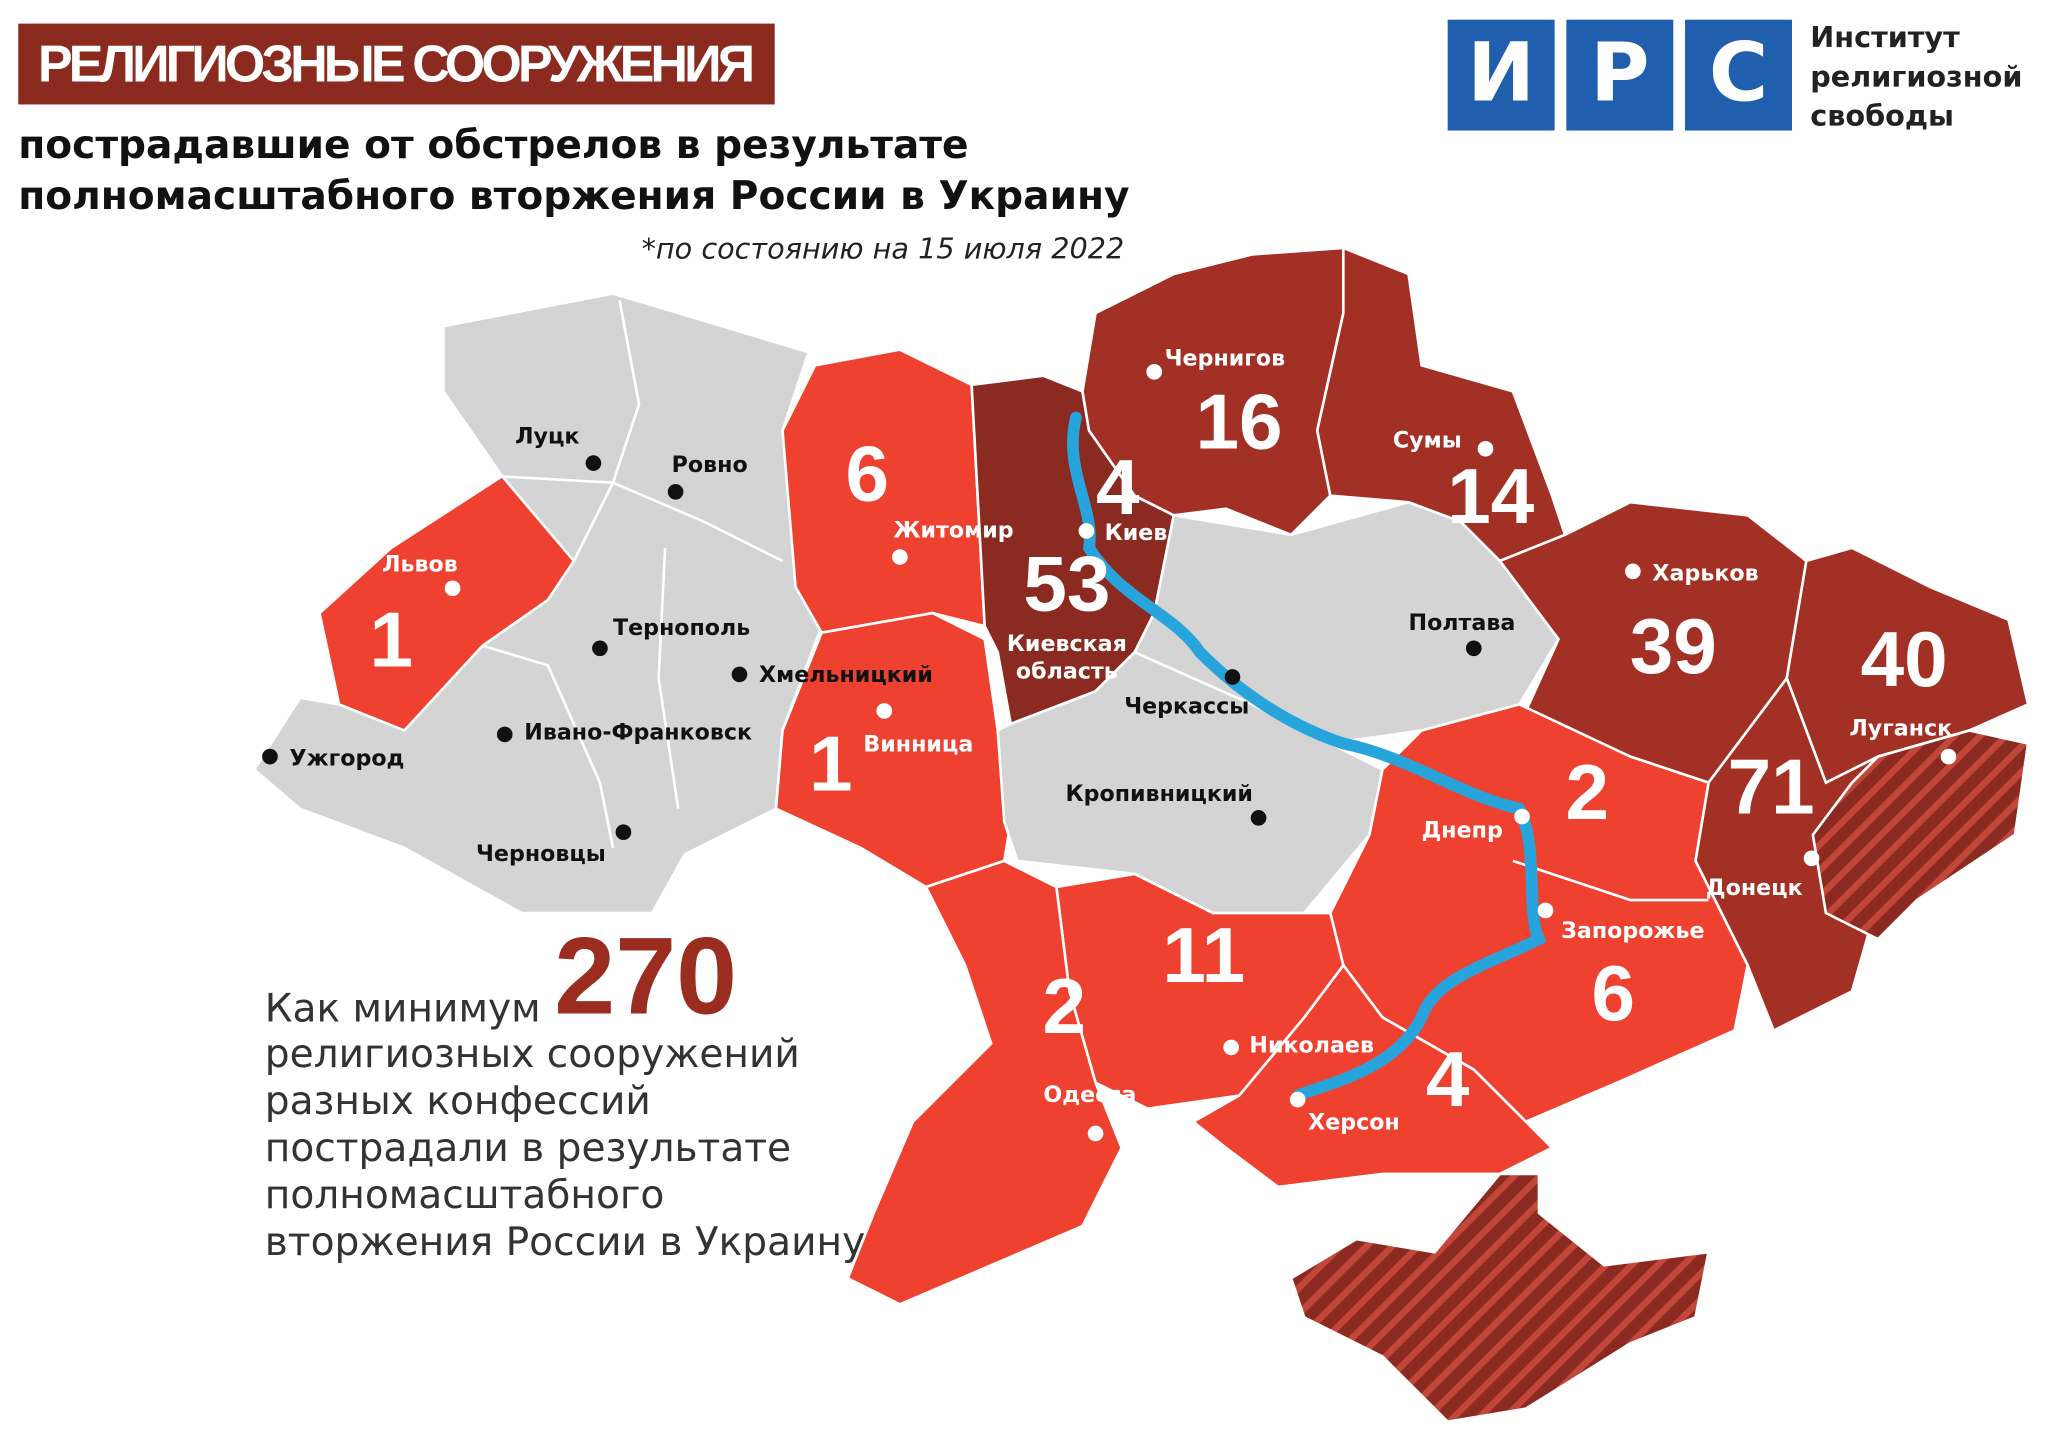 Image resolution: width=2045 pixels, height=1444 pixels. I want to click on city-label: Чернигов, so click(1225, 358).